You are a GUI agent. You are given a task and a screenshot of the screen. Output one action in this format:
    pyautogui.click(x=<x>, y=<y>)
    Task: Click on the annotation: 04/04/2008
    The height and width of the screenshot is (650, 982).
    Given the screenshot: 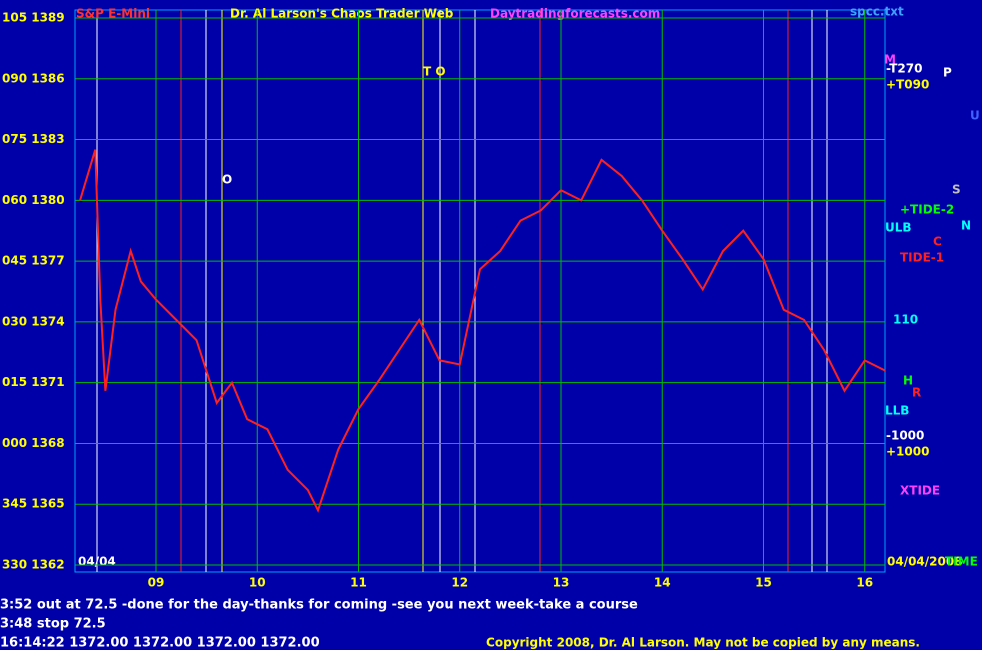 What is the action you would take?
    pyautogui.click(x=925, y=562)
    